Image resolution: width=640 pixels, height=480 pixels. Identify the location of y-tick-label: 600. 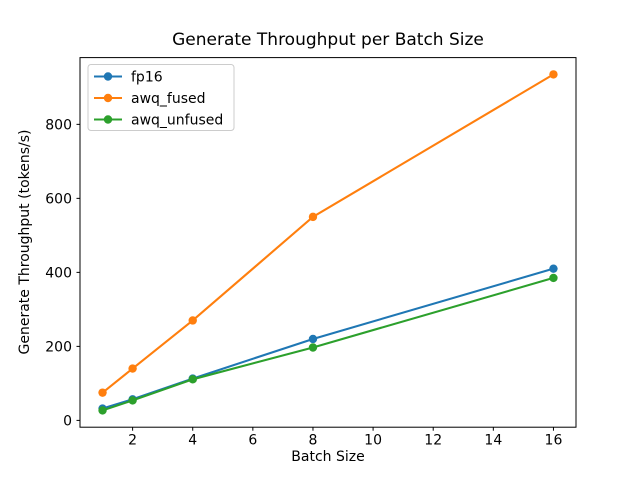
(58, 199).